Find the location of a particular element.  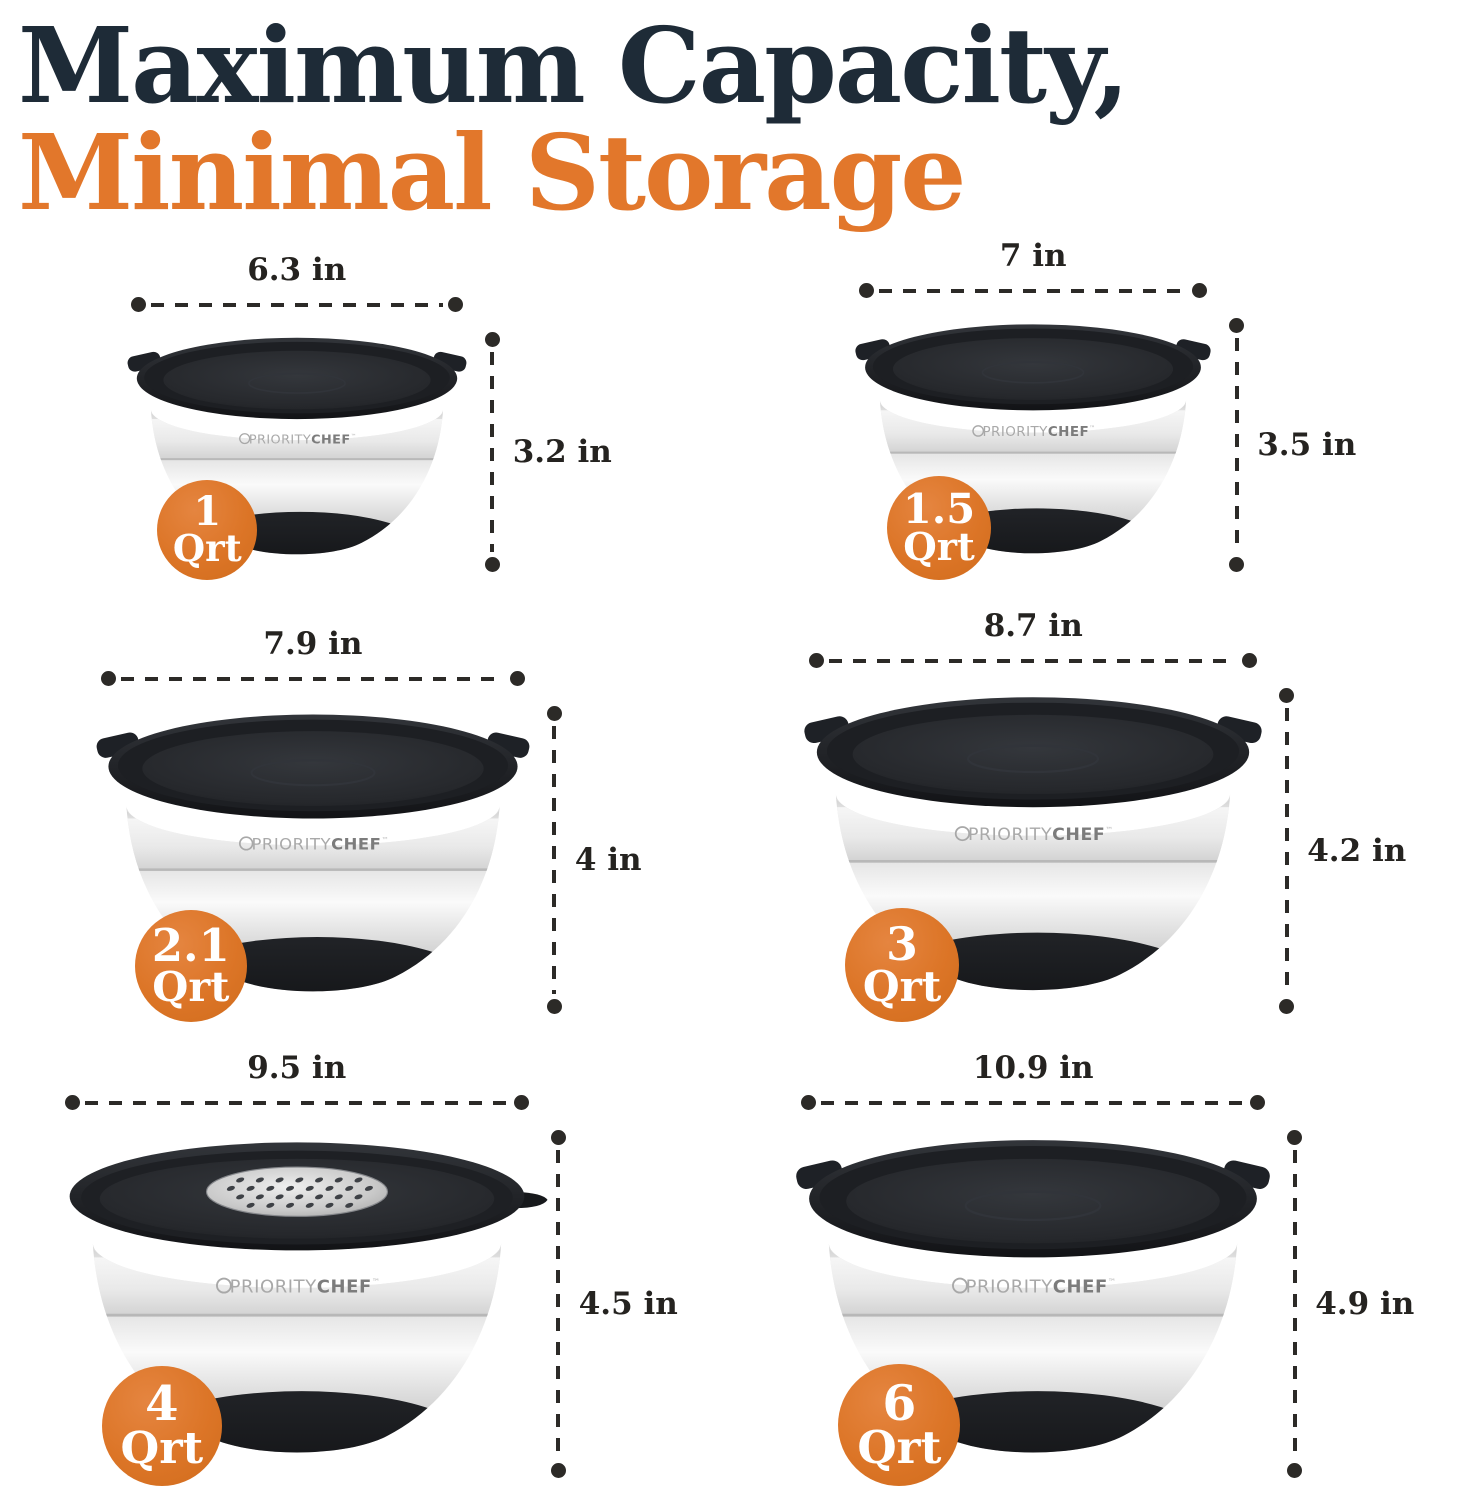

height-dimension: 4.9 in is located at coordinates (1351, 1304).